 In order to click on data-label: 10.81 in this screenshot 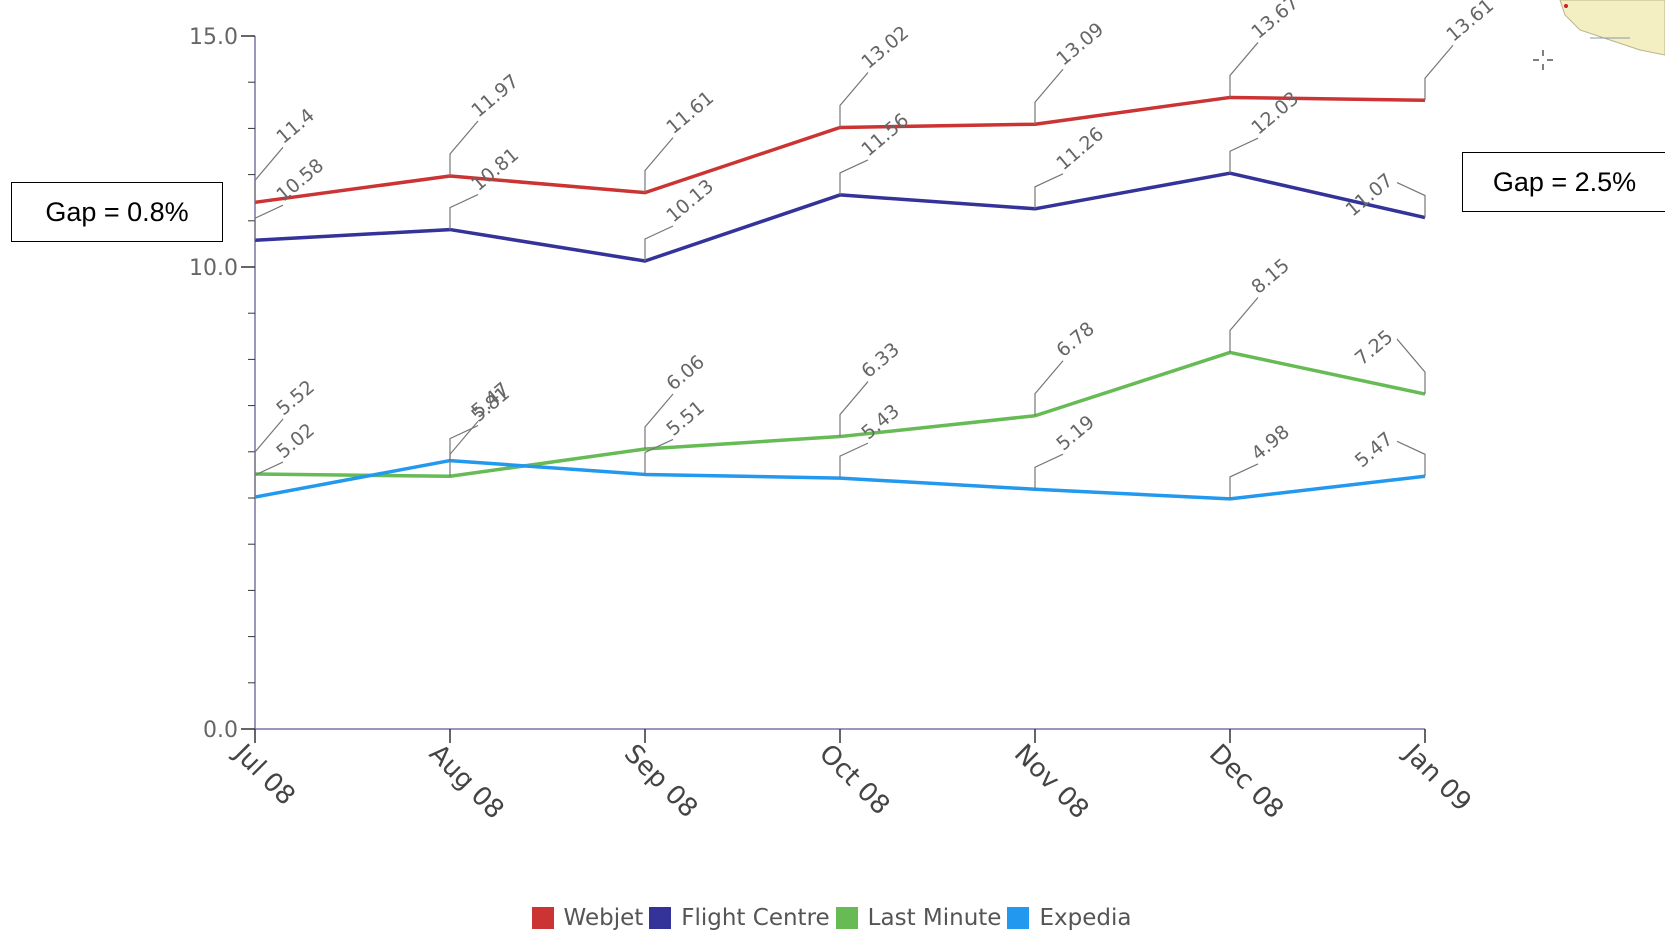, I will do `click(495, 170)`.